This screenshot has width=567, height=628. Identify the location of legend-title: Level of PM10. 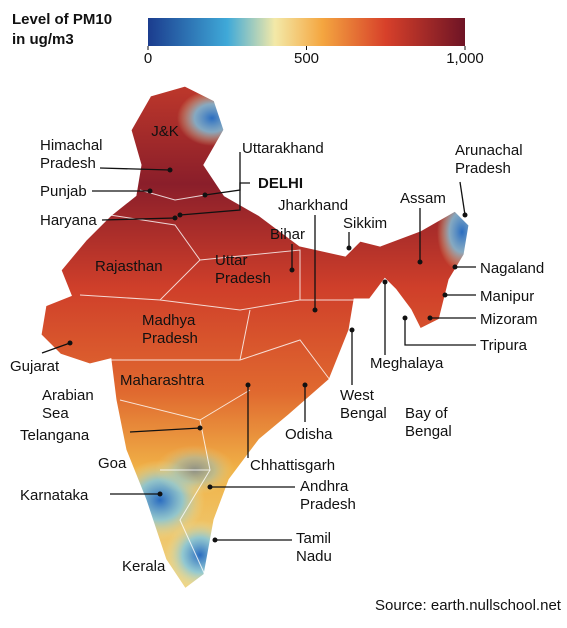
(62, 19).